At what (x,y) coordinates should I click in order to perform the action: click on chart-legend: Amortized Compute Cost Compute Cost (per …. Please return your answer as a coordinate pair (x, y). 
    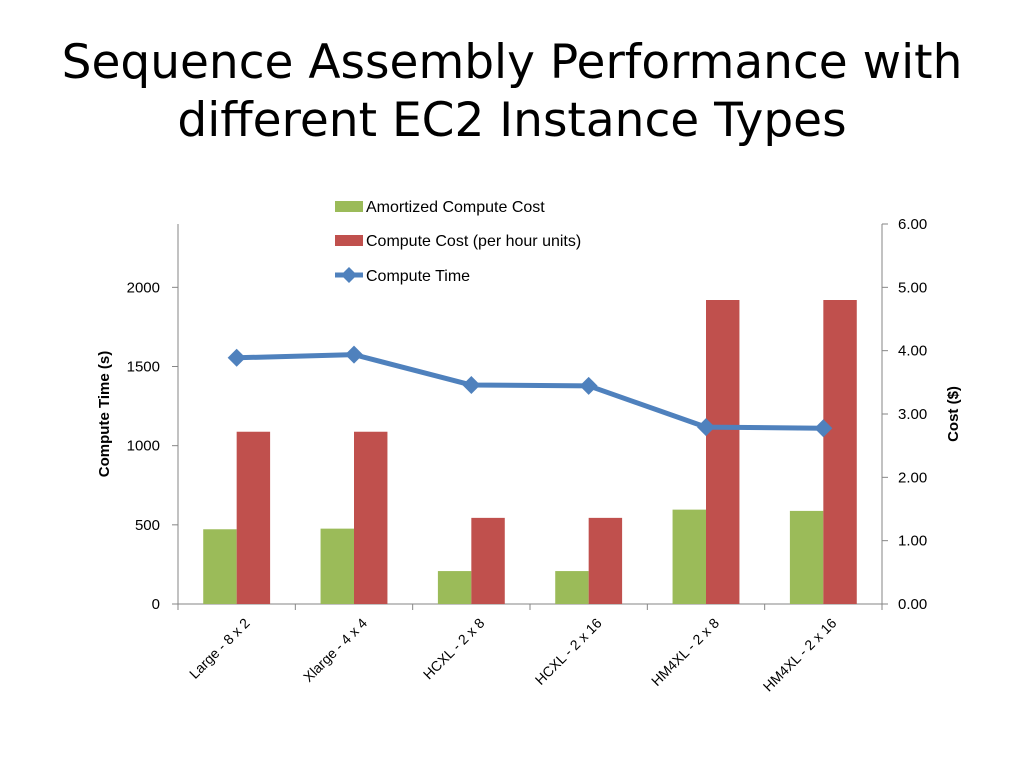
    Looking at the image, I should click on (458, 242).